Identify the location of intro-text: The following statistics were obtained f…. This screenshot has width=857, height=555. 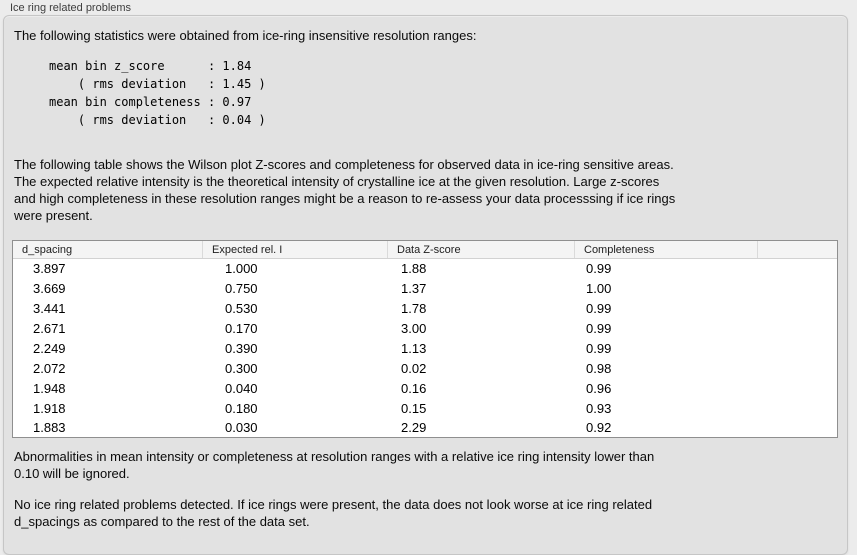
(245, 35).